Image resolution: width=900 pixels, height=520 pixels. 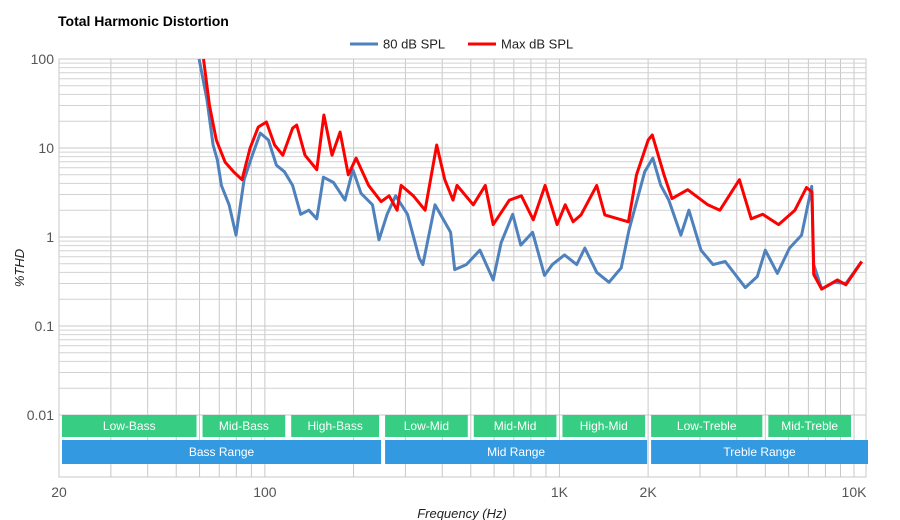 I want to click on band-label: Low-Mid, so click(x=426, y=426).